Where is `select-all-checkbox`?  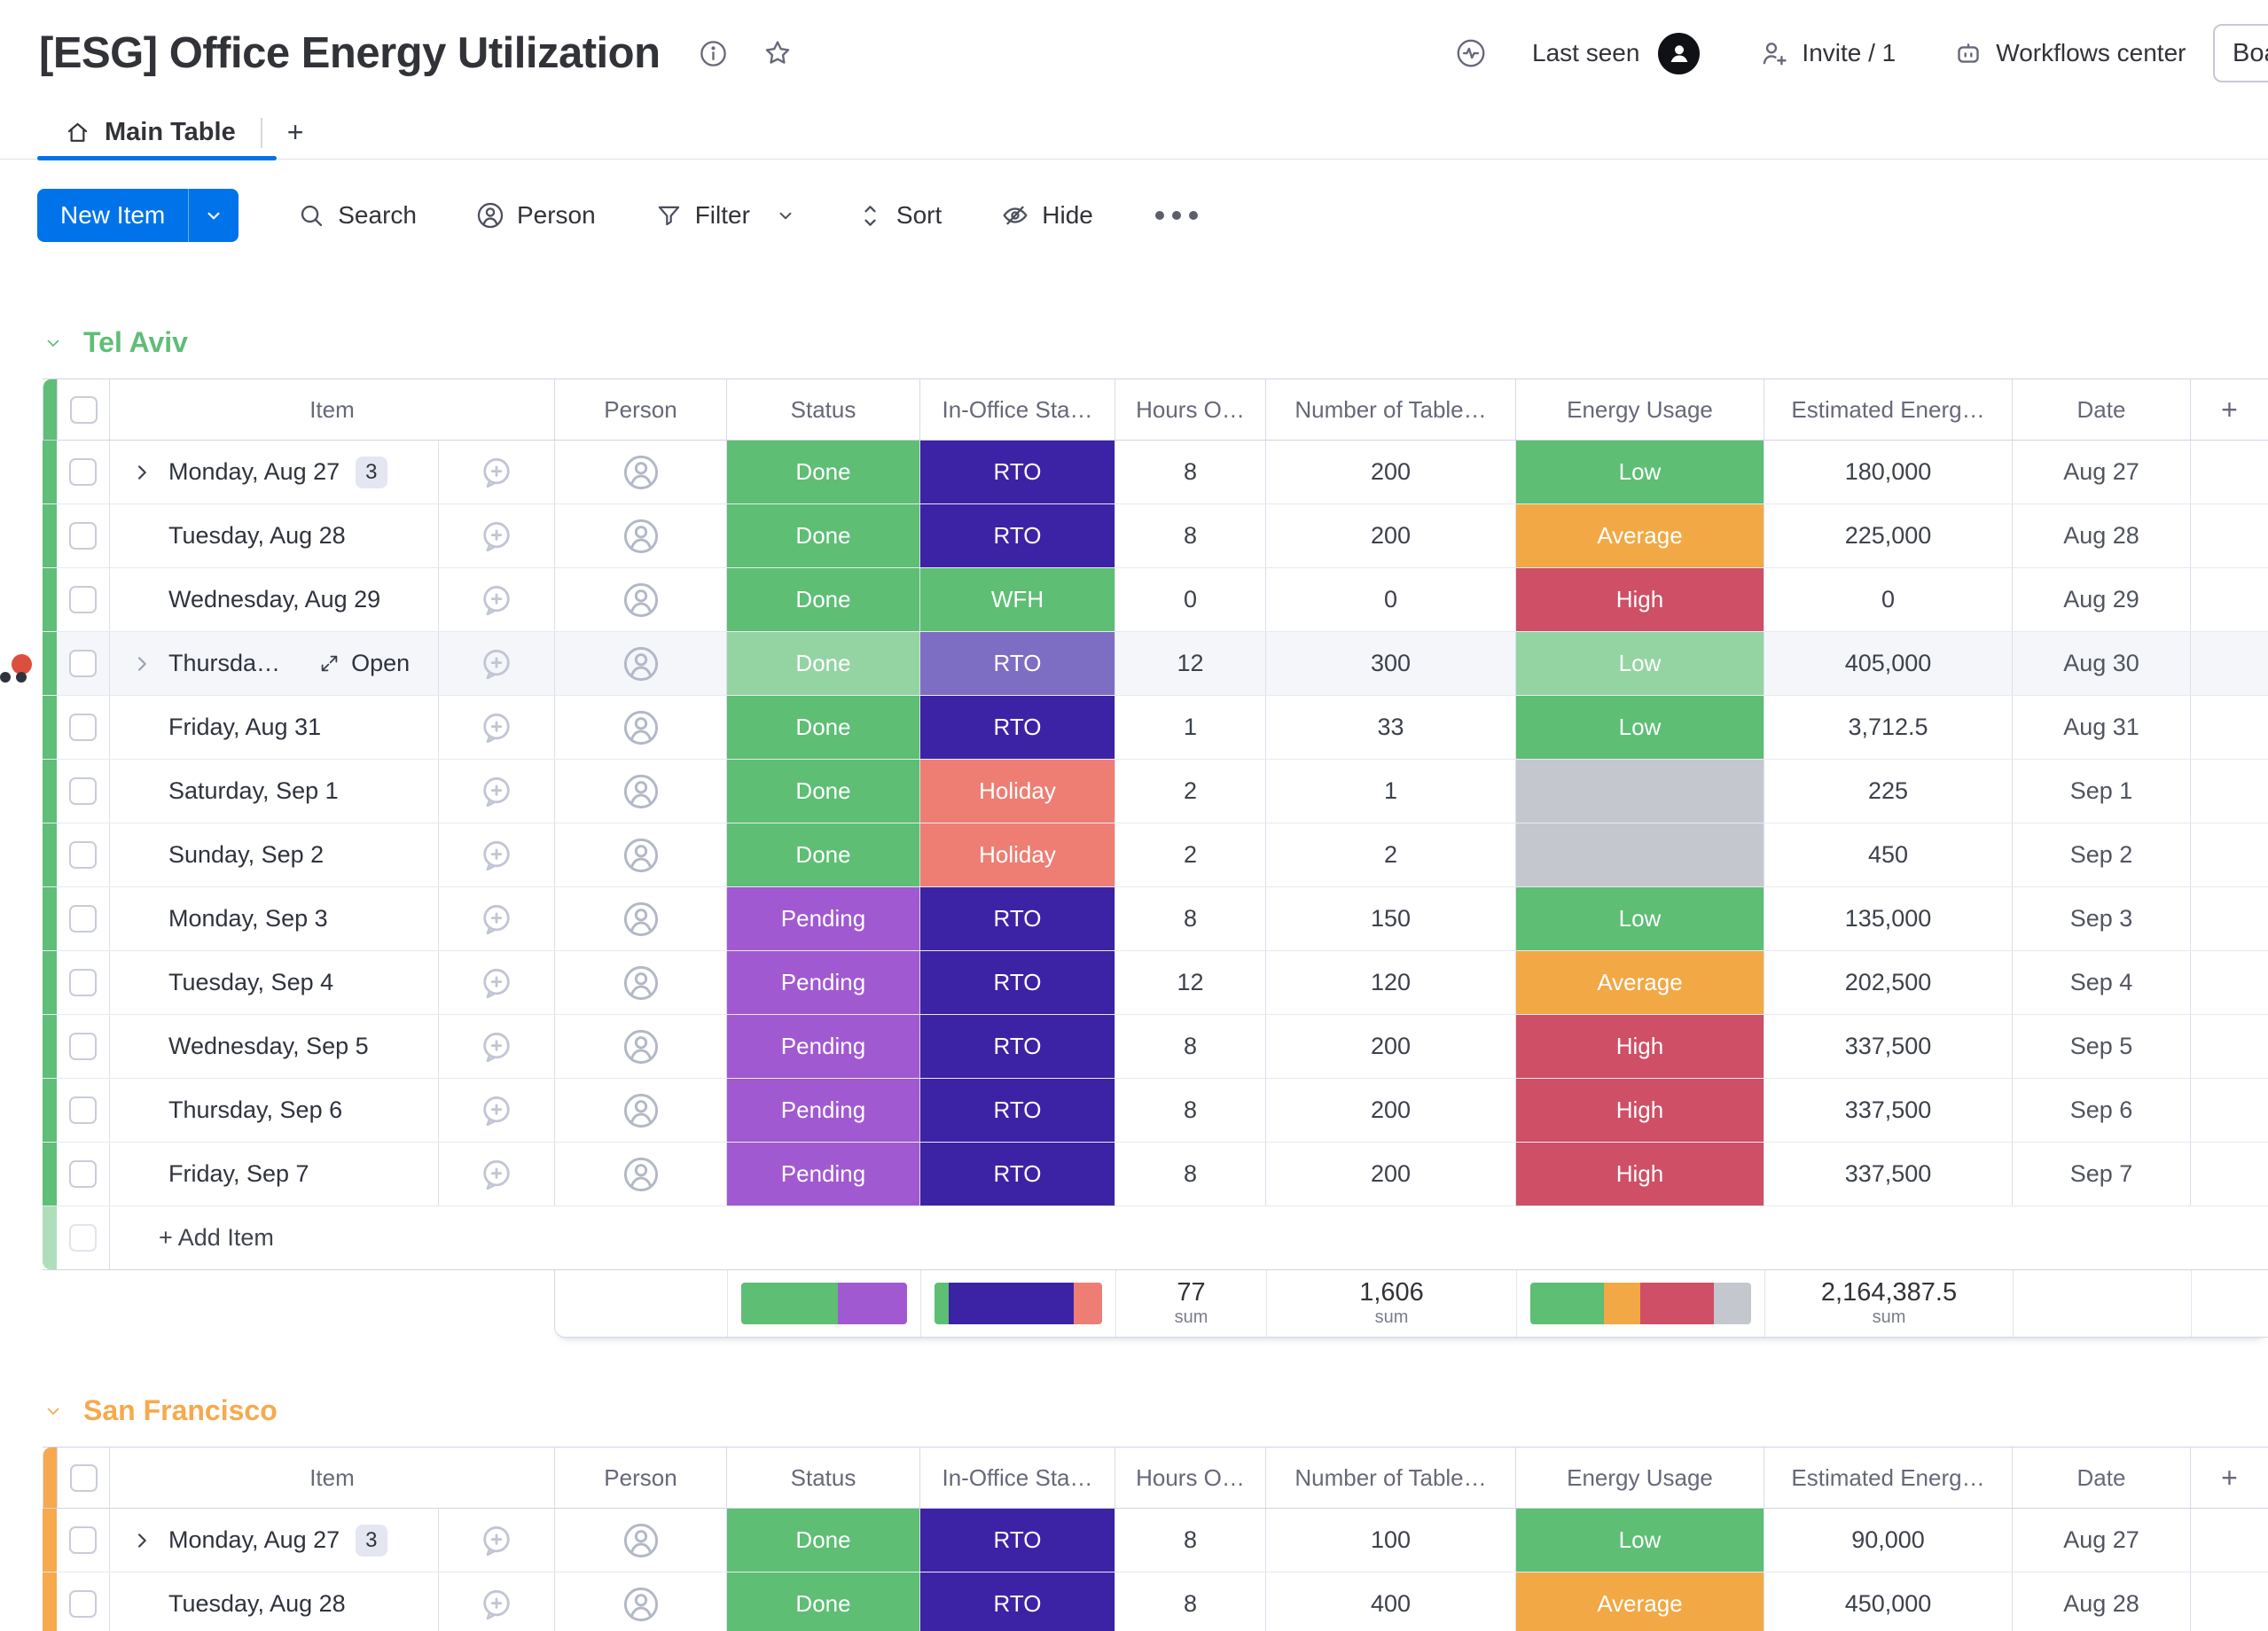 select-all-checkbox is located at coordinates (83, 409).